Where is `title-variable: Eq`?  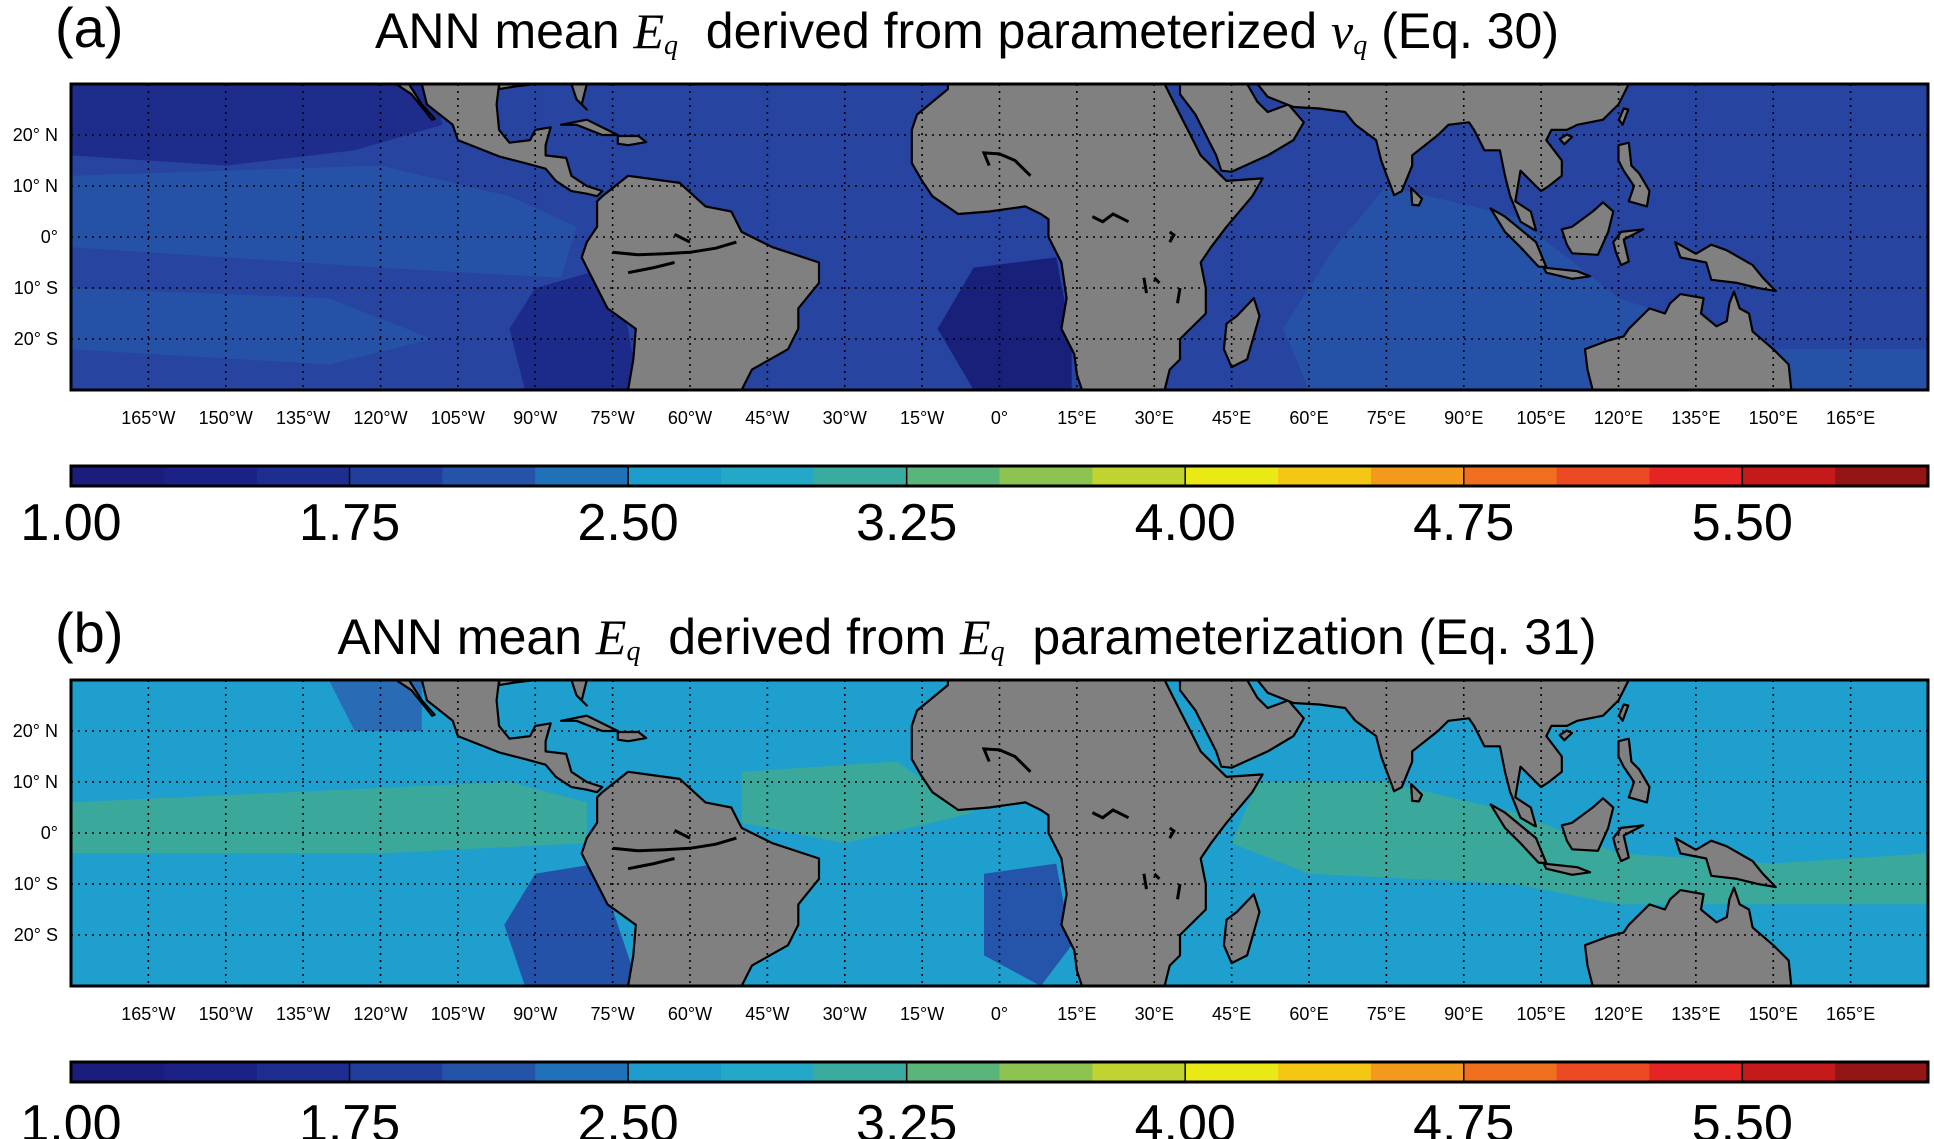
title-variable: Eq is located at coordinates (618, 638).